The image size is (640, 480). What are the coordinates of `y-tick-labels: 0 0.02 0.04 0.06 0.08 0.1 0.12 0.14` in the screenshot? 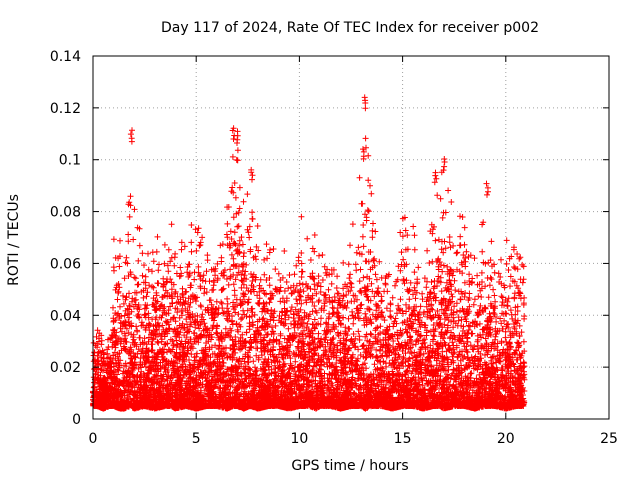 It's located at (65, 238).